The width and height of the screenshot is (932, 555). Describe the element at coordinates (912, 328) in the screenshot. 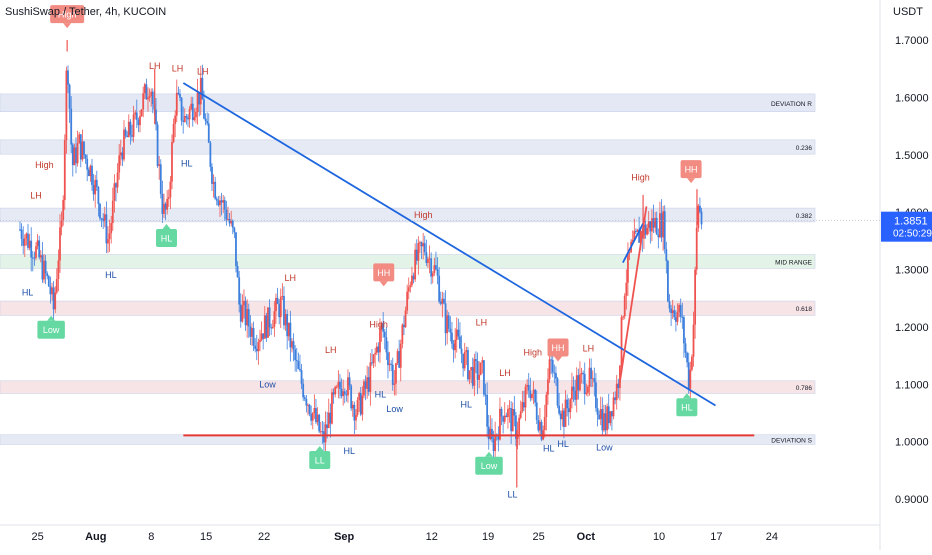

I see `y-tick-label: 1.2000` at that location.